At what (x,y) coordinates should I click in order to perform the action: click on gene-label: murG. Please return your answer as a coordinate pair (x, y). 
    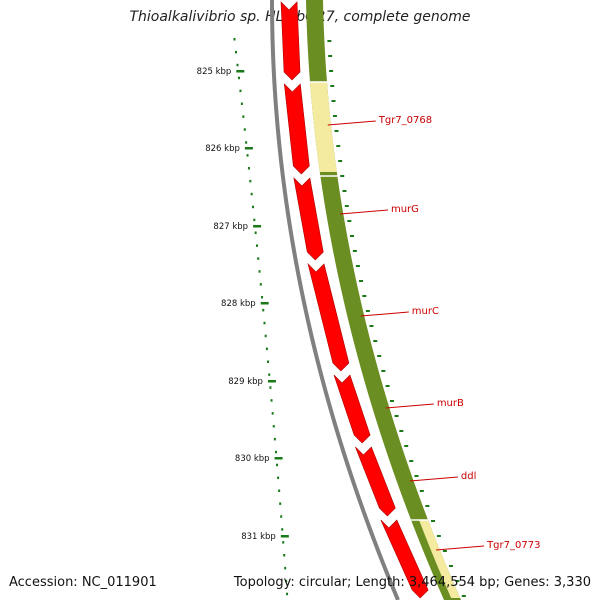
    Looking at the image, I should click on (405, 209).